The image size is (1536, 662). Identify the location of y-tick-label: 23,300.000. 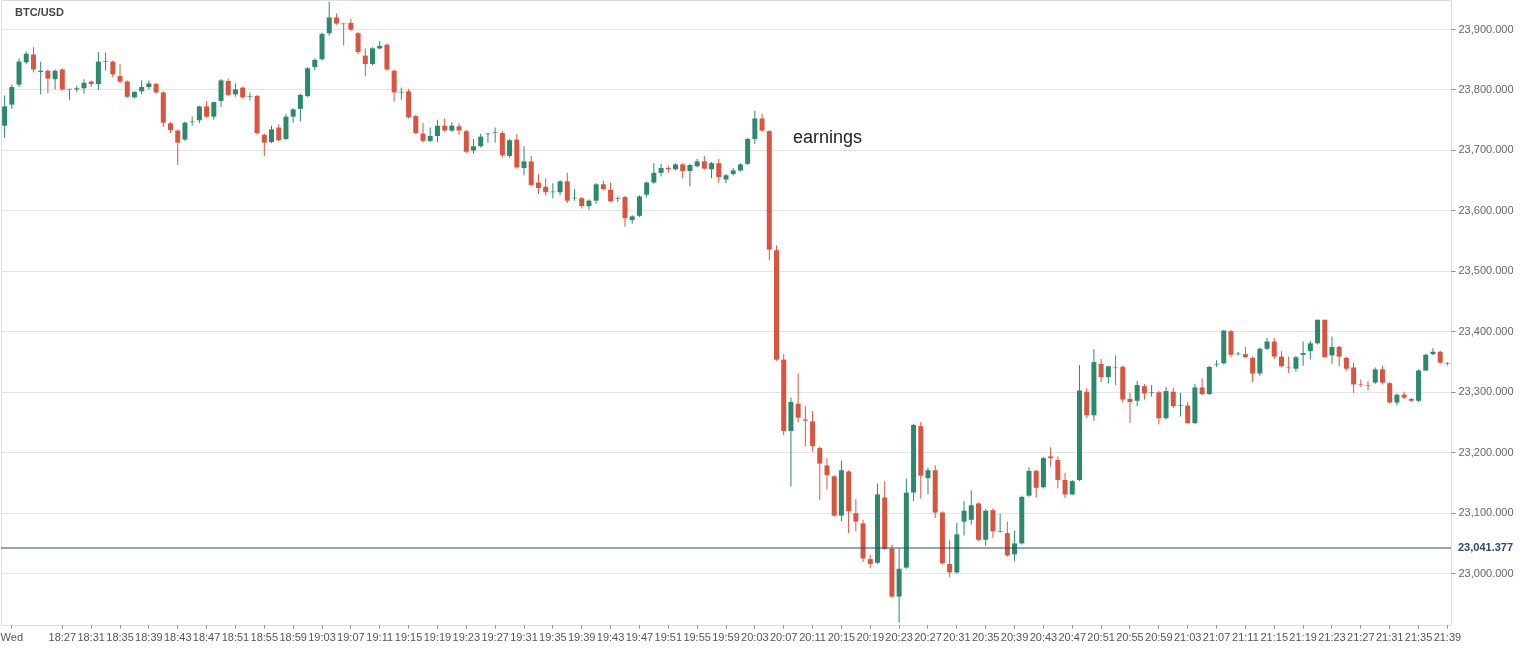
(1486, 391).